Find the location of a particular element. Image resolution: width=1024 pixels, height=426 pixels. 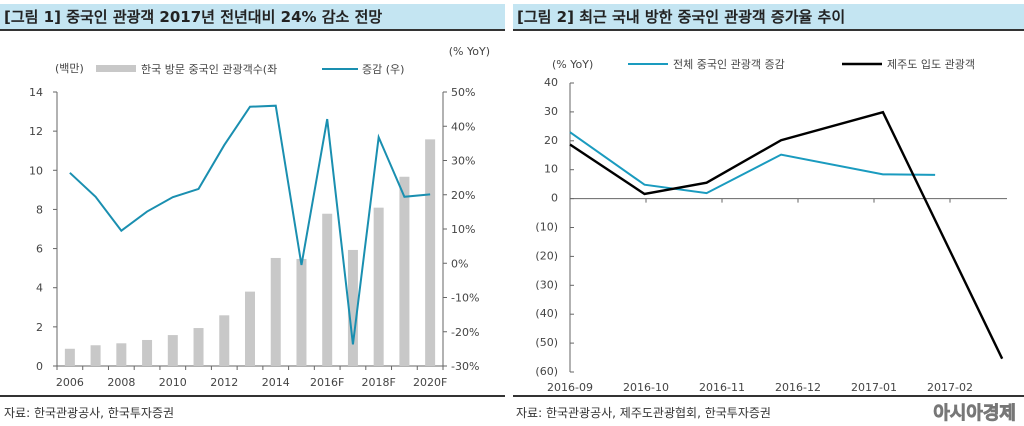

x-tick-label: 2016-12 is located at coordinates (798, 387).